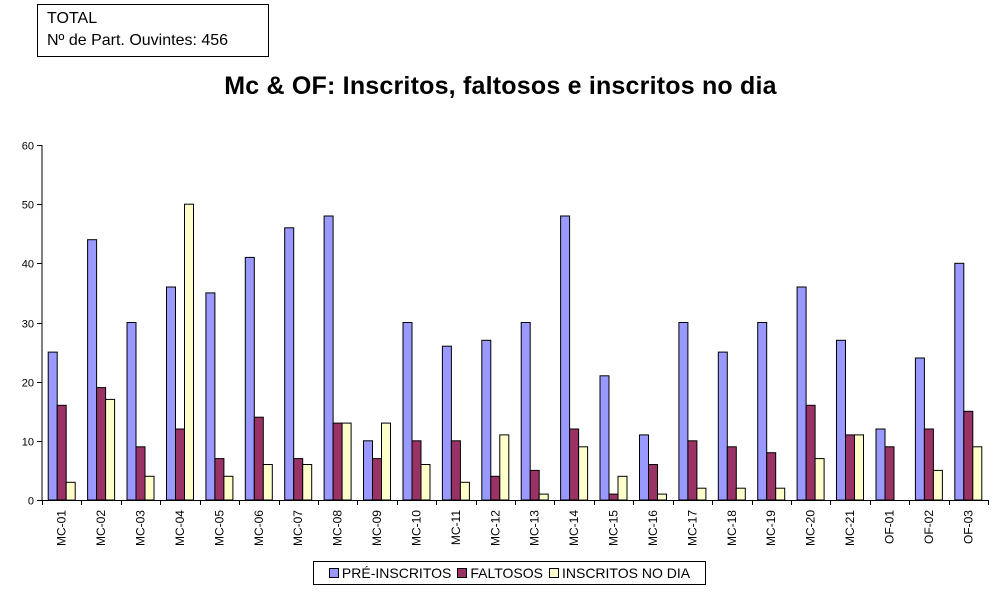 This screenshot has width=1001, height=596. I want to click on x-tick-label: MC-20, so click(811, 528).